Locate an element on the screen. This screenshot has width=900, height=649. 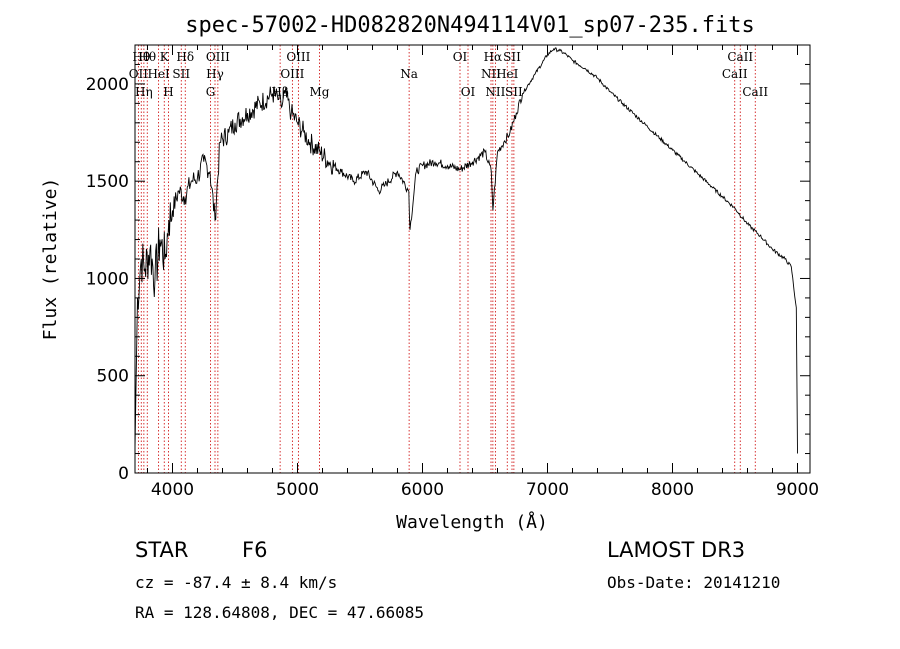
y-tick-label: 1500 is located at coordinates (107, 182).